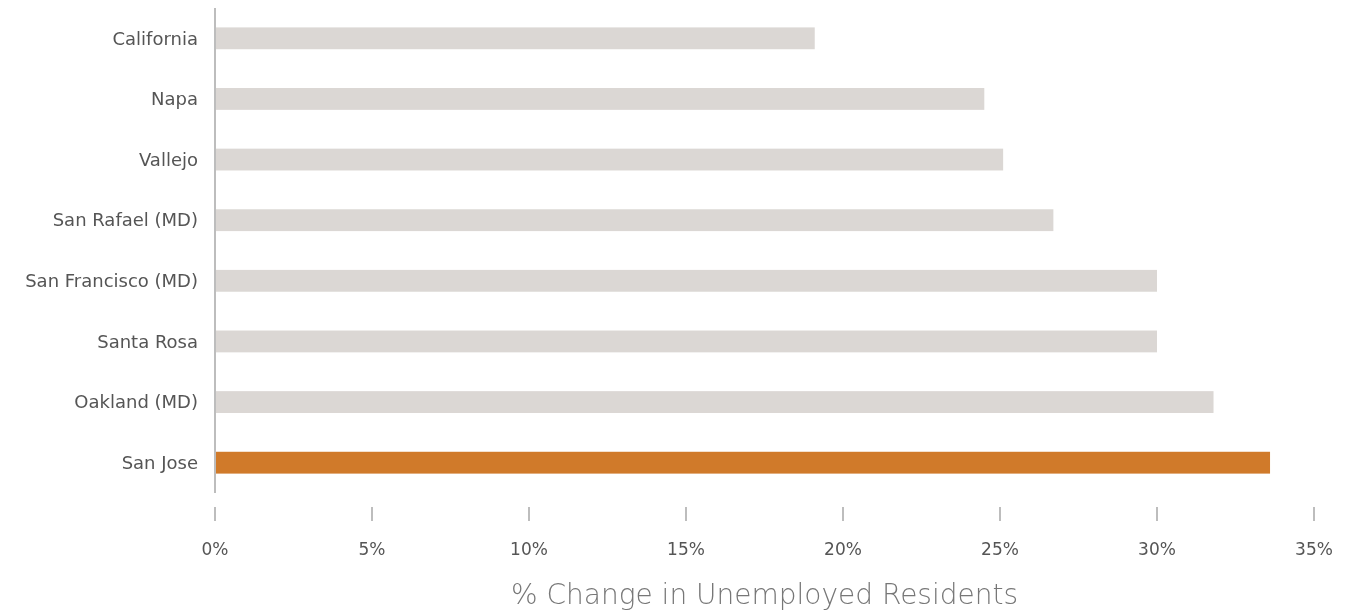 This screenshot has height=614, width=1349. Describe the element at coordinates (764, 594) in the screenshot. I see `x-axis-title: % Change in Unemployed Residents` at that location.